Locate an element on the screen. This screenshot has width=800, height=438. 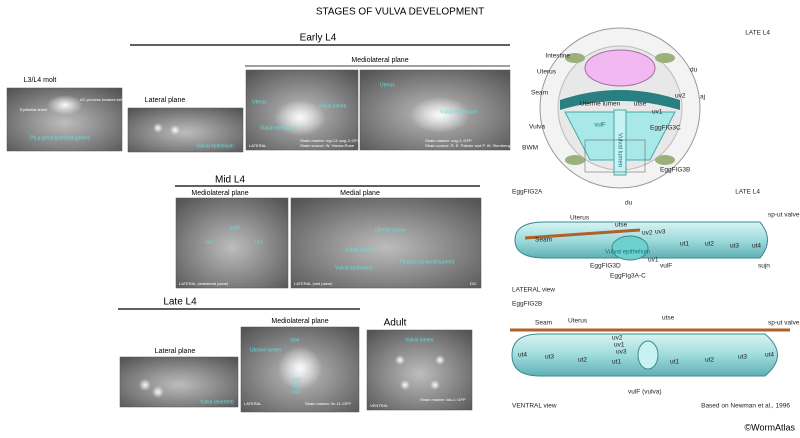
intestine is located at coordinates (620, 68).